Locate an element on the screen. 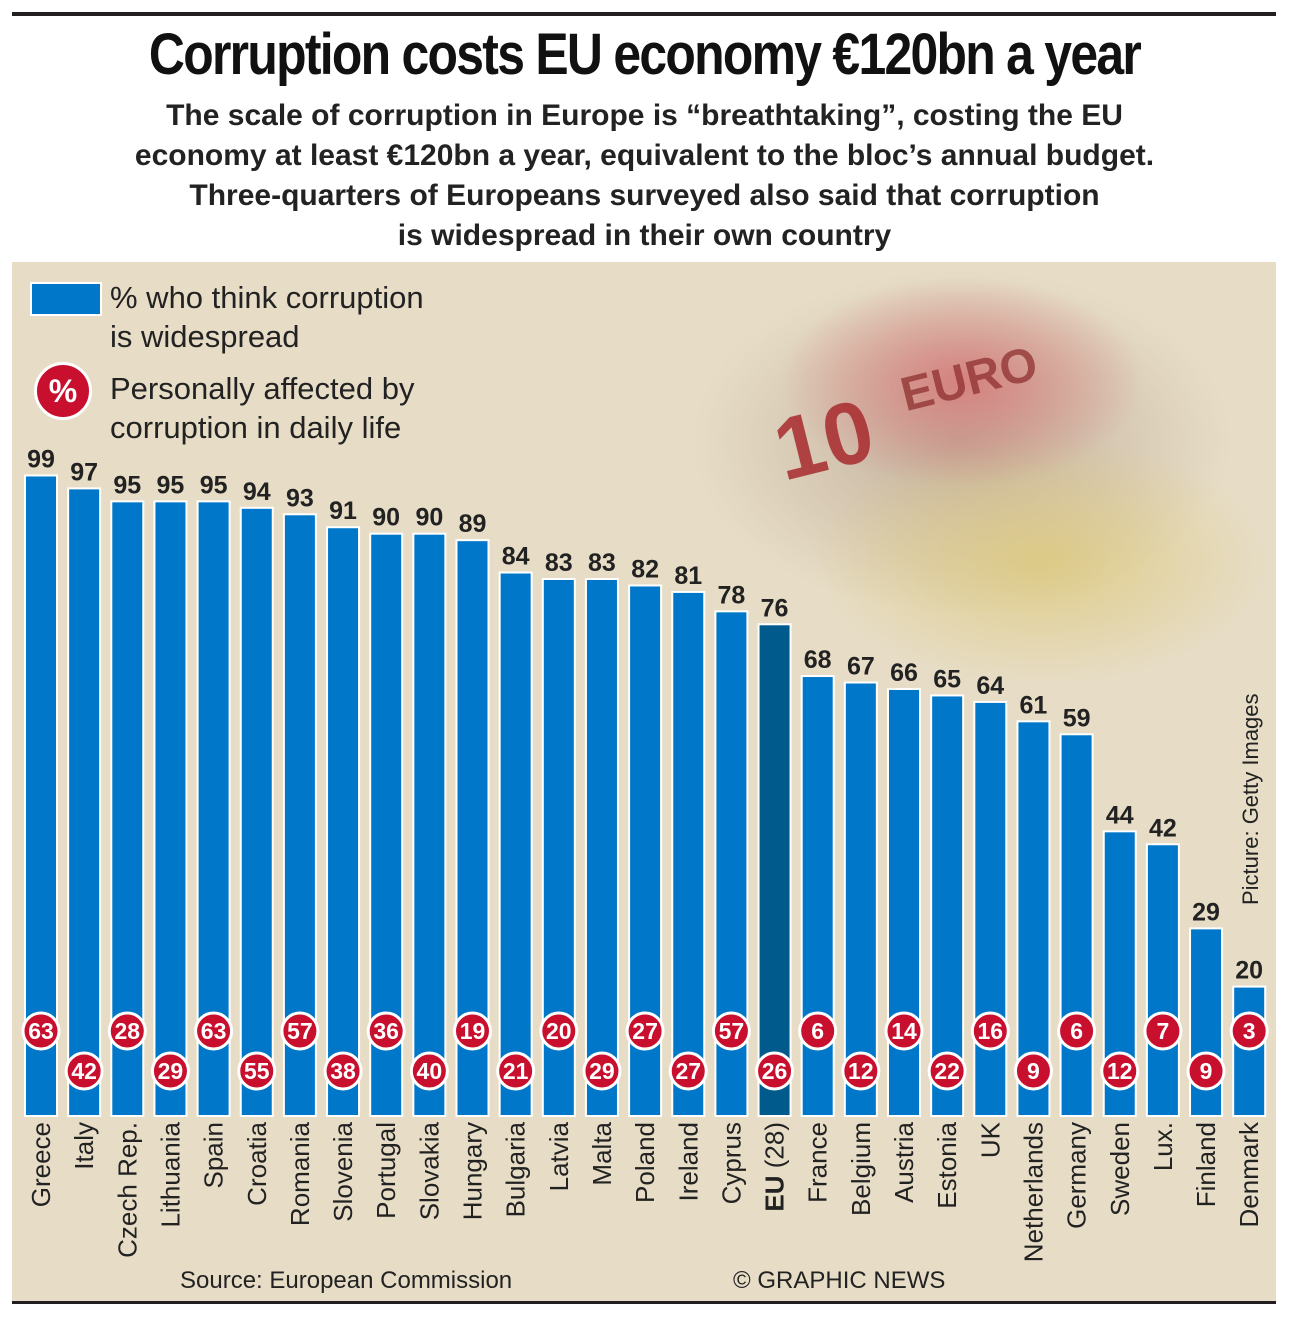 Image resolution: width=1289 pixels, height=1317 pixels. bar-value-label: 81 is located at coordinates (688, 576).